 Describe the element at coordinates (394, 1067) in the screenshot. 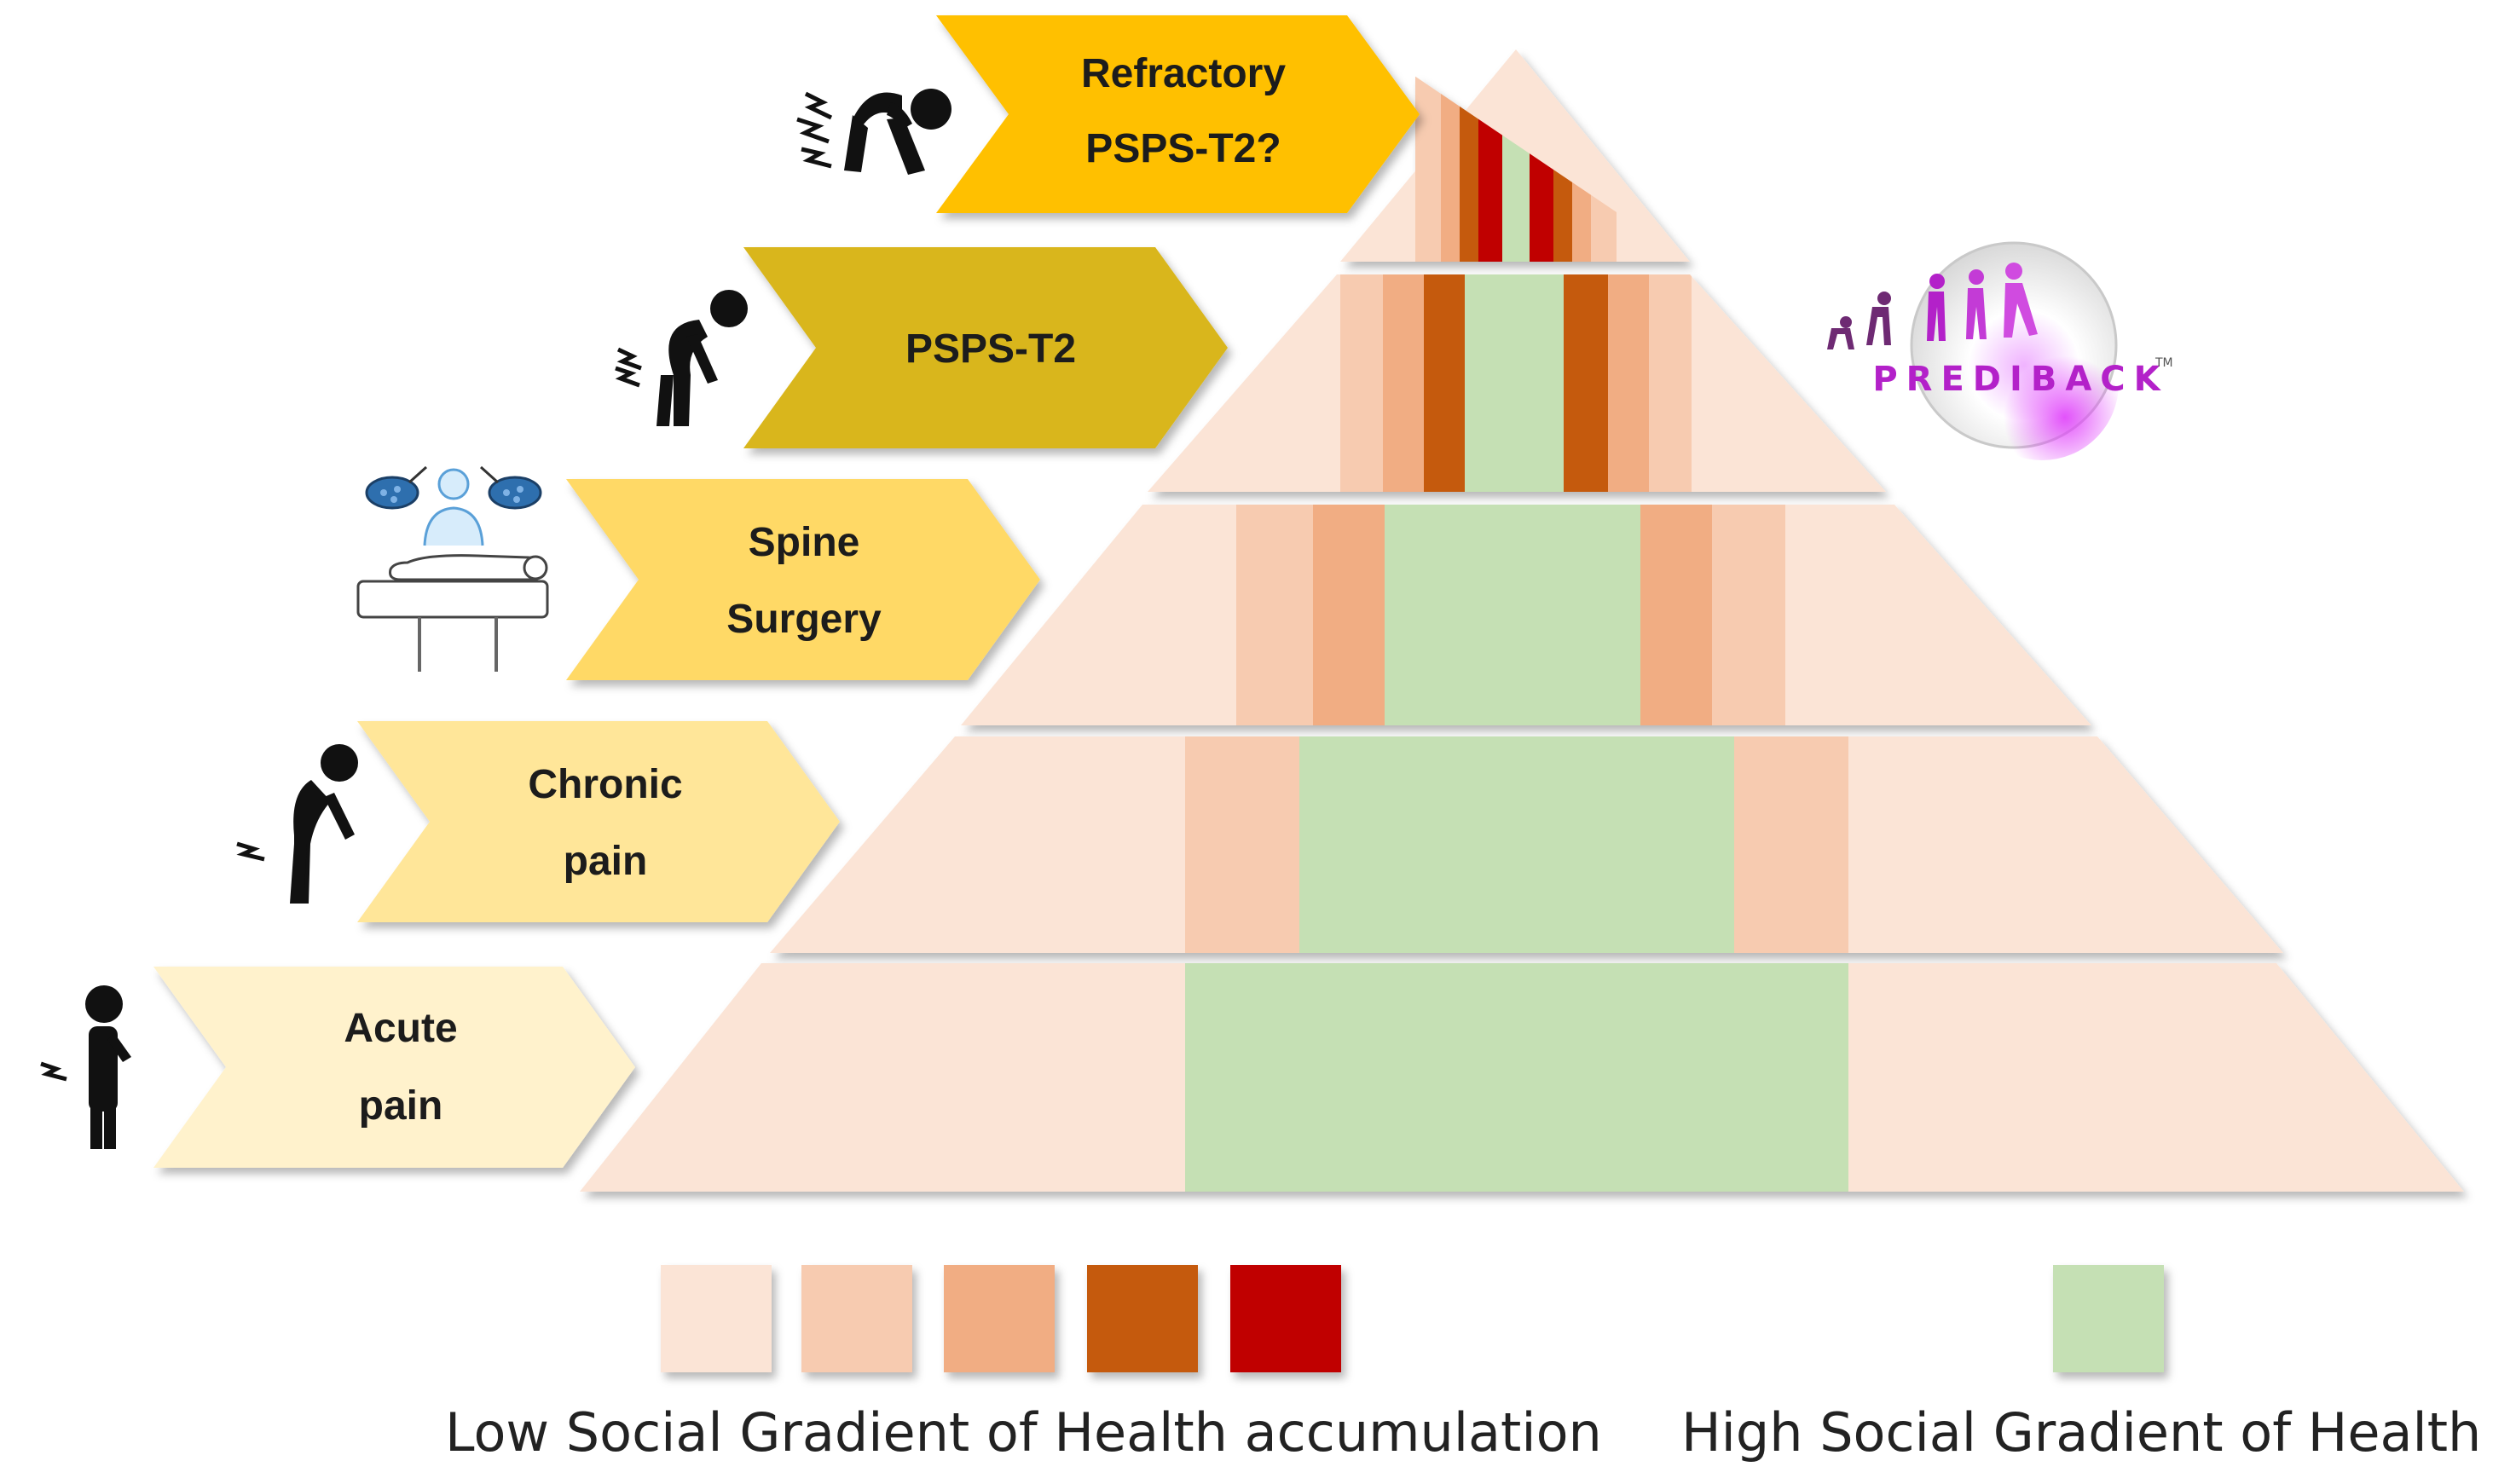

I see `arrow-acute-pain: Acute pain` at that location.